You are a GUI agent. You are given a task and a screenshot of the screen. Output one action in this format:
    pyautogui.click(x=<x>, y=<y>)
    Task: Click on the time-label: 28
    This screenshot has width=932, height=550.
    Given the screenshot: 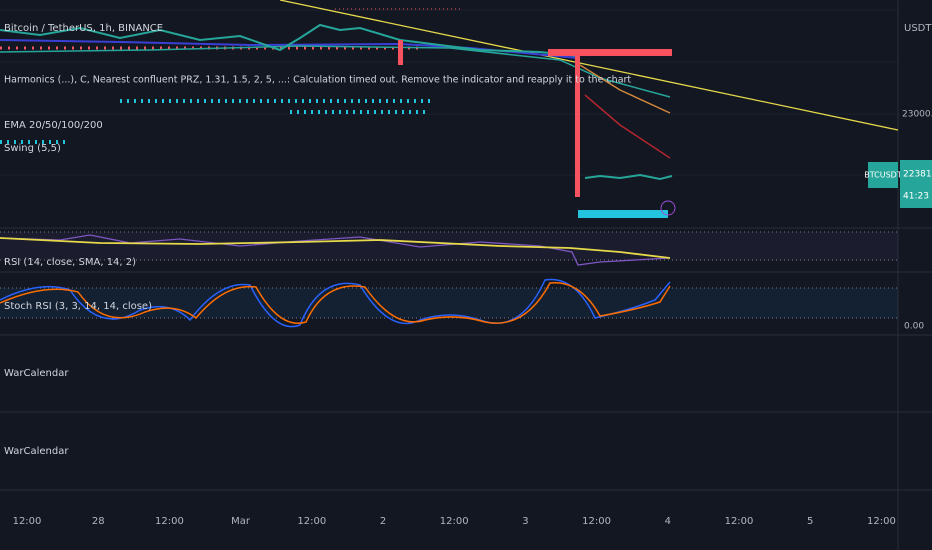 What is the action you would take?
    pyautogui.click(x=98, y=521)
    